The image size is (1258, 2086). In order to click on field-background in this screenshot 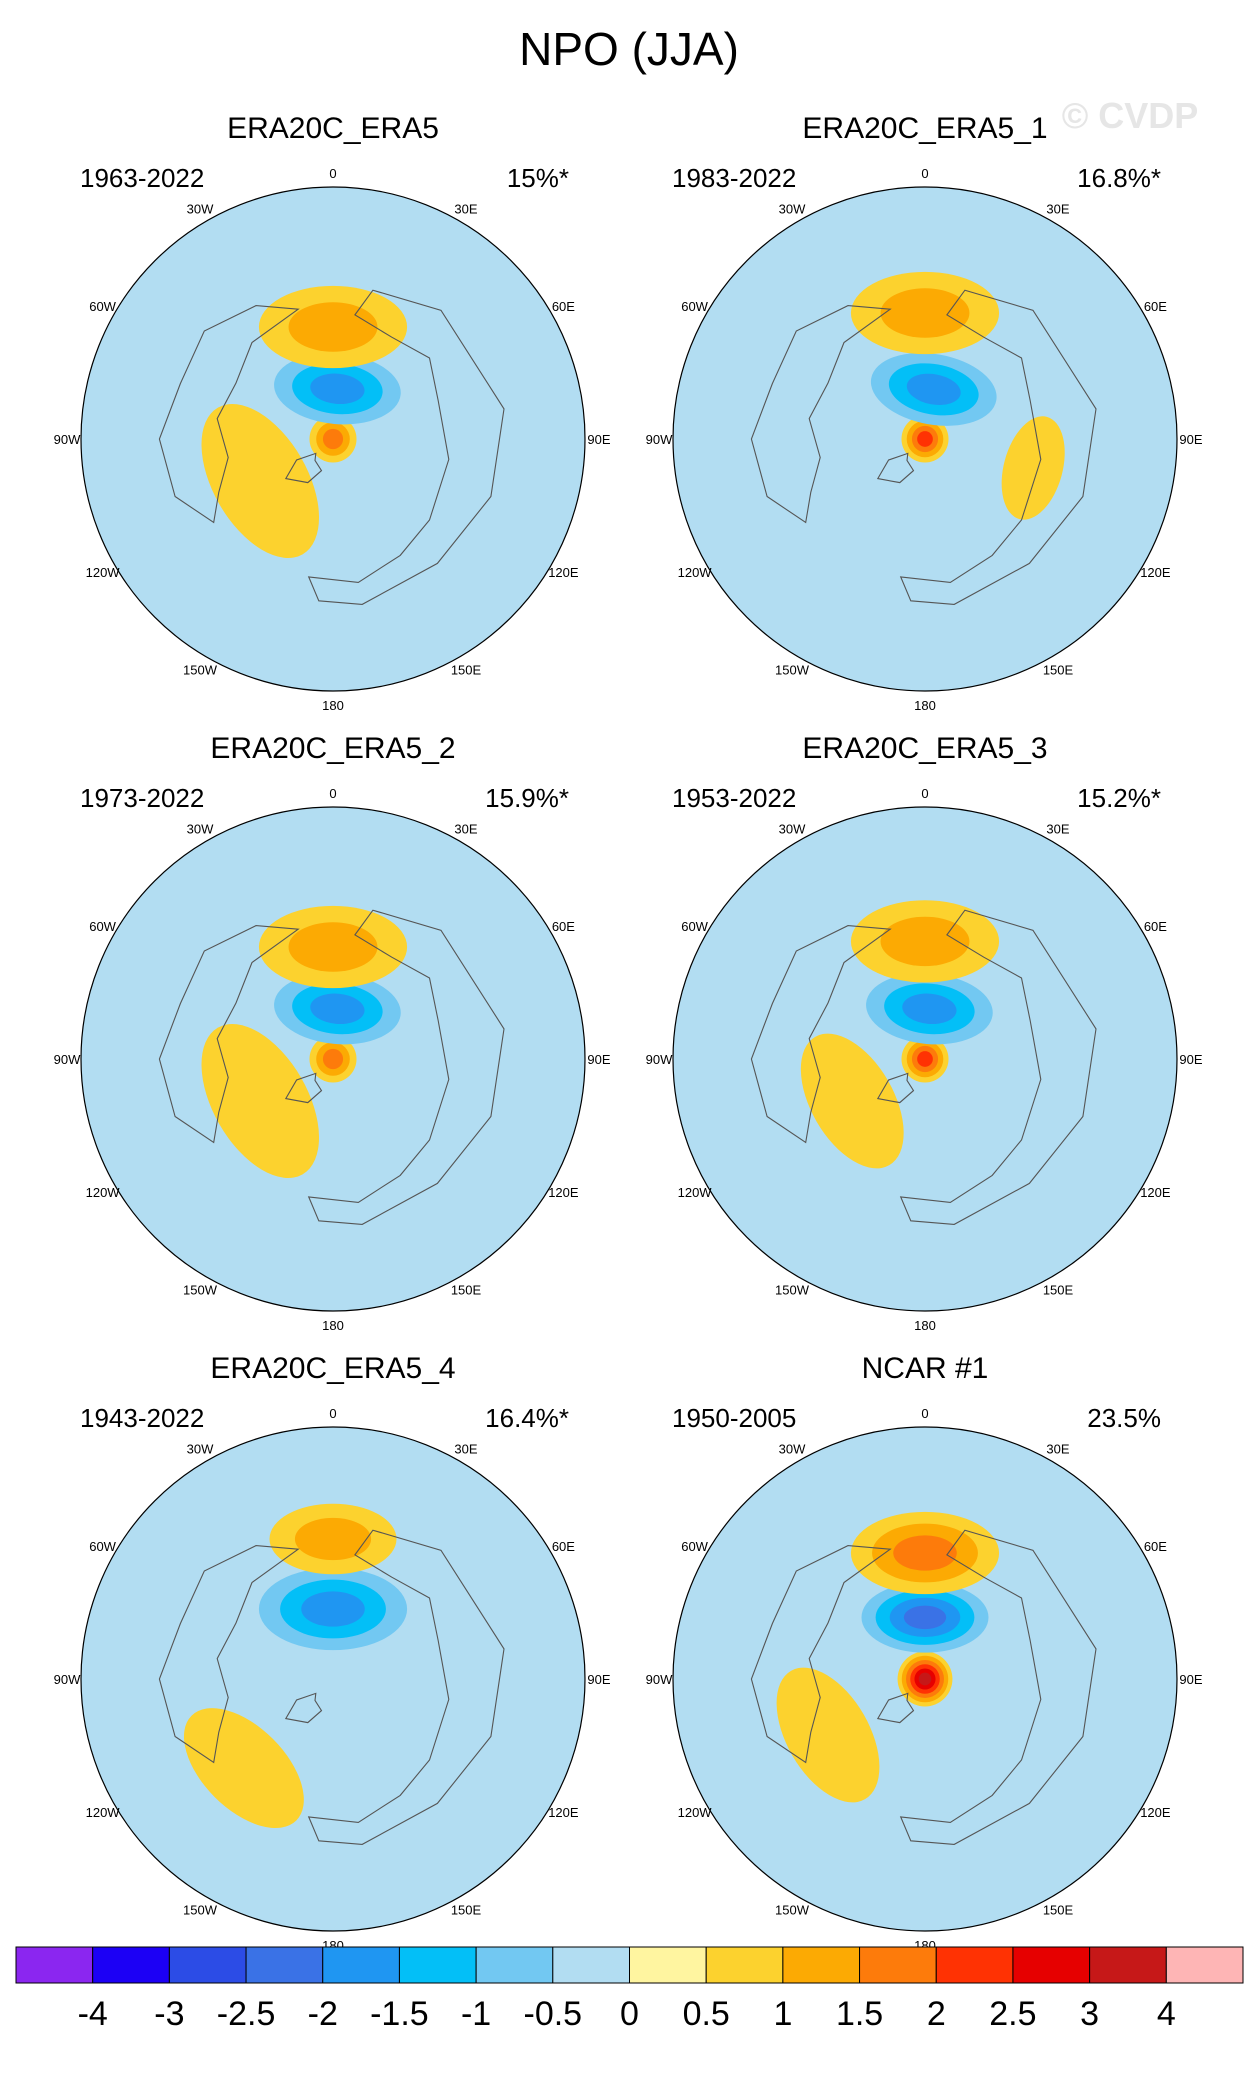, I will do `click(333, 1679)`.